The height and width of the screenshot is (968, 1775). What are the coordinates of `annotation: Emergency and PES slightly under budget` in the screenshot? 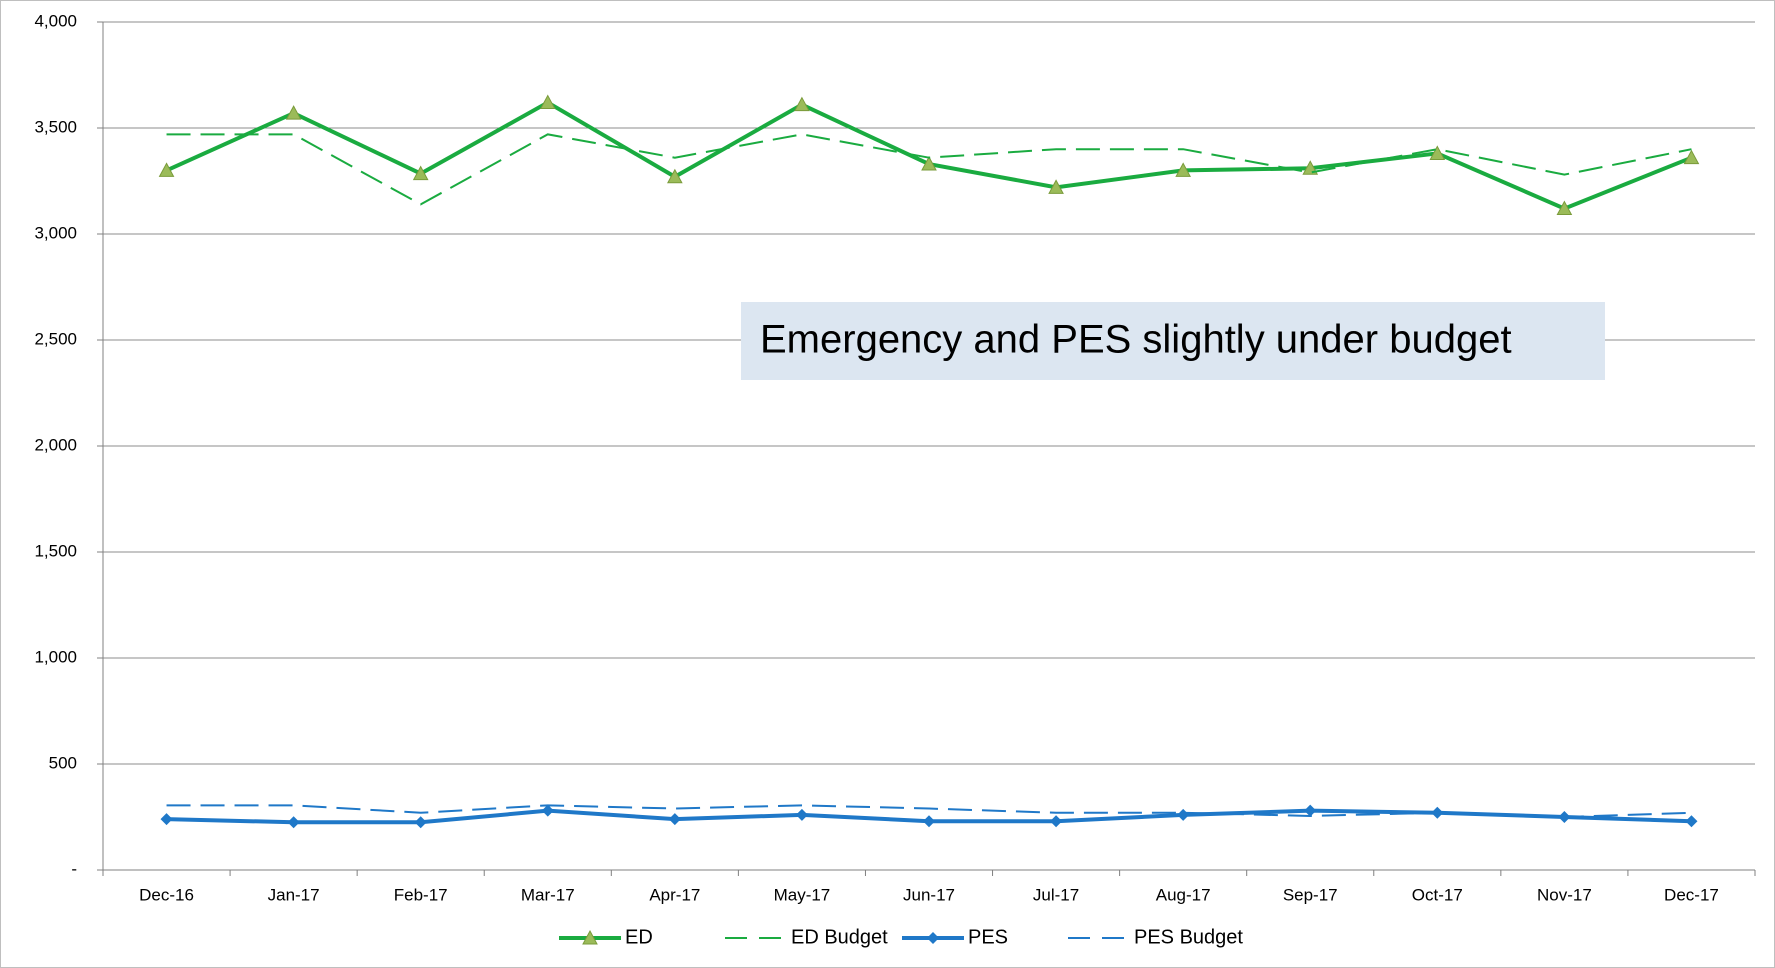 It's located at (1136, 340).